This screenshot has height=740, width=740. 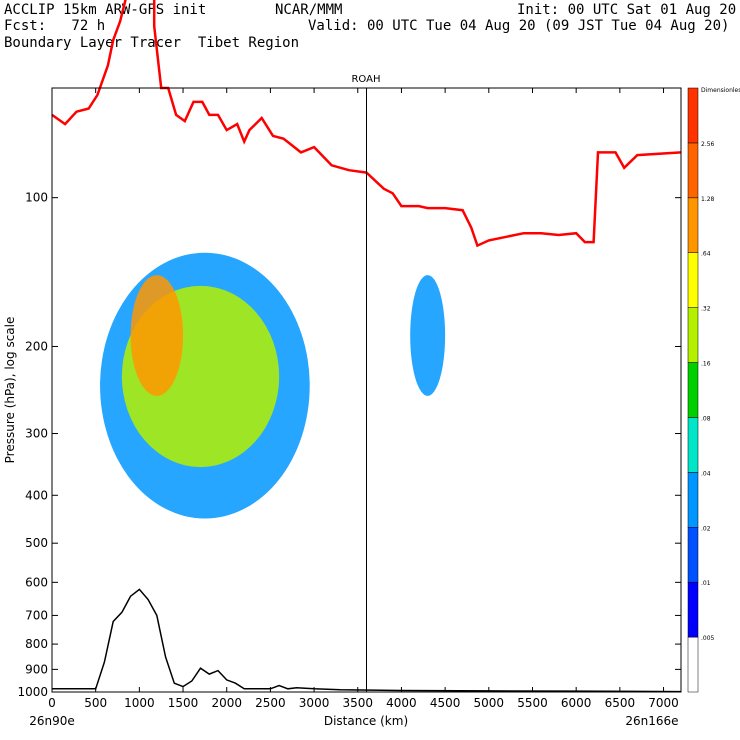 What do you see at coordinates (55, 26) in the screenshot?
I see `header-line2-left: Fcst: 72 h` at bounding box center [55, 26].